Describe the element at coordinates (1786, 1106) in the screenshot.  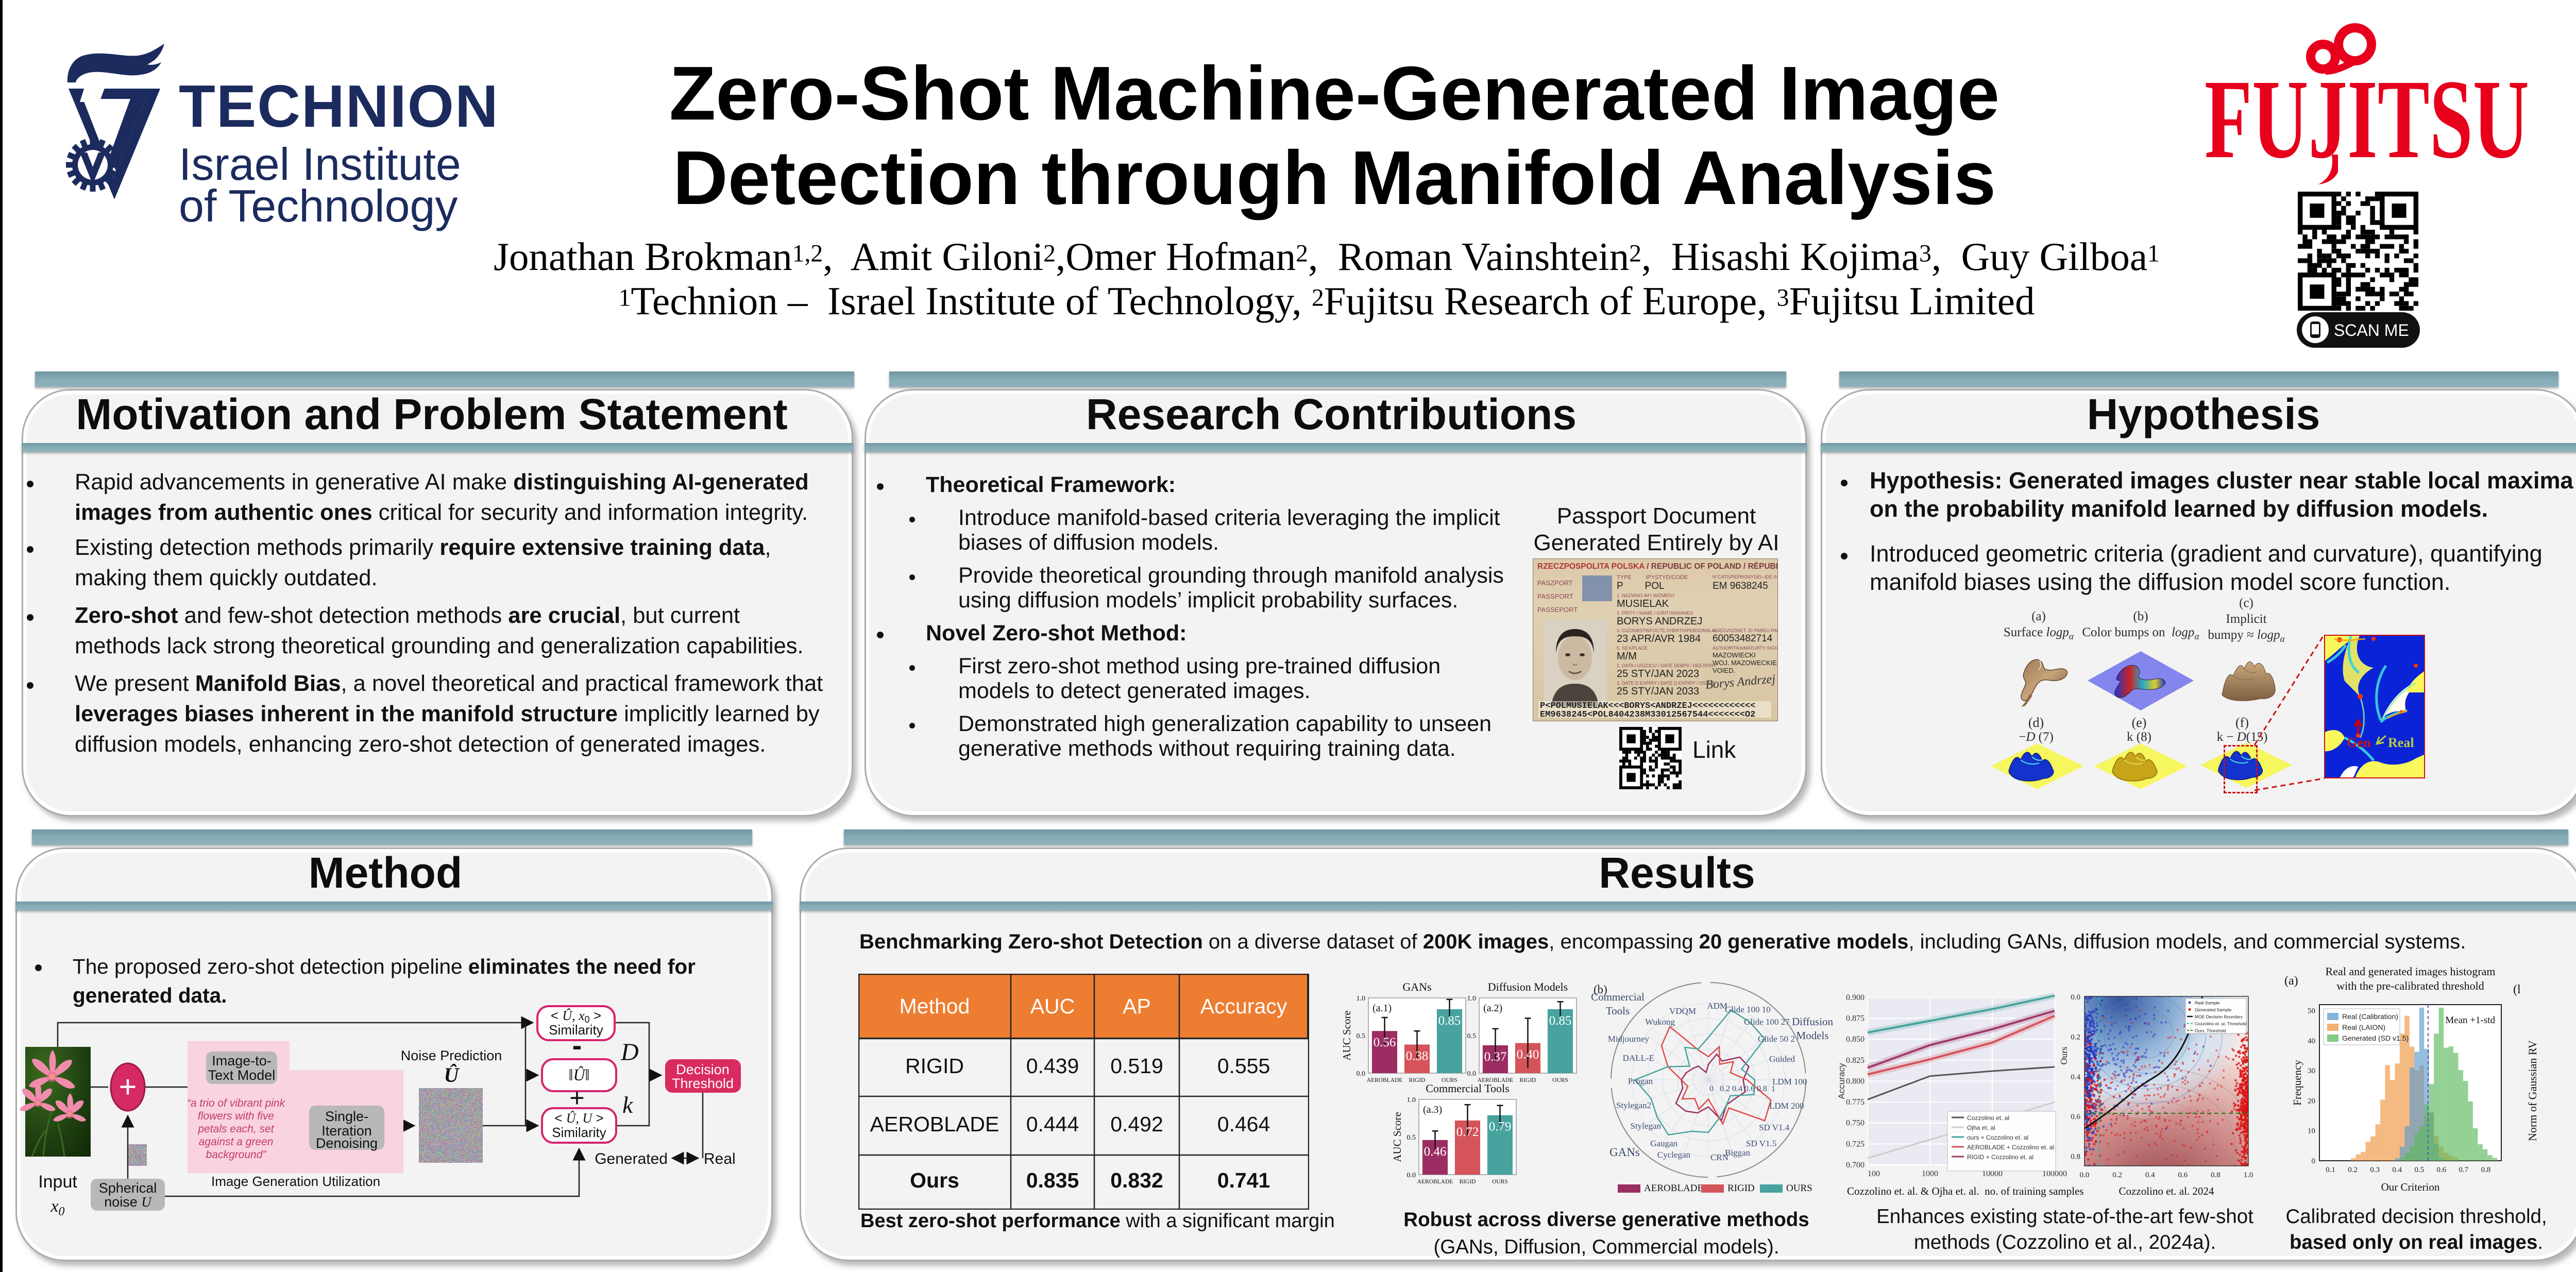
I see `svg-text: LDM 200` at that location.